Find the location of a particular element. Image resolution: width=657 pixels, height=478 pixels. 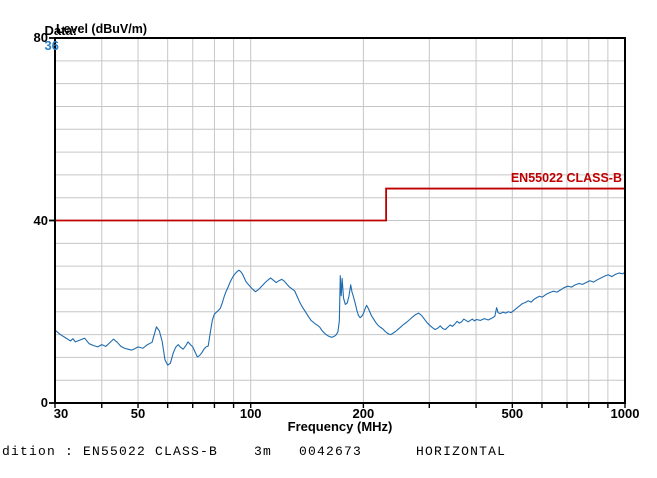

x-tick-label: 100 is located at coordinates (250, 413).